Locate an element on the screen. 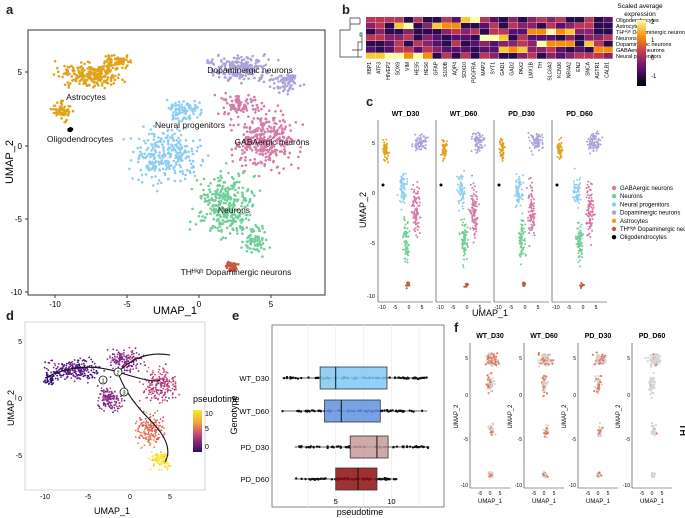 The width and height of the screenshot is (685, 518). trajectory-node is located at coordinates (118, 372).